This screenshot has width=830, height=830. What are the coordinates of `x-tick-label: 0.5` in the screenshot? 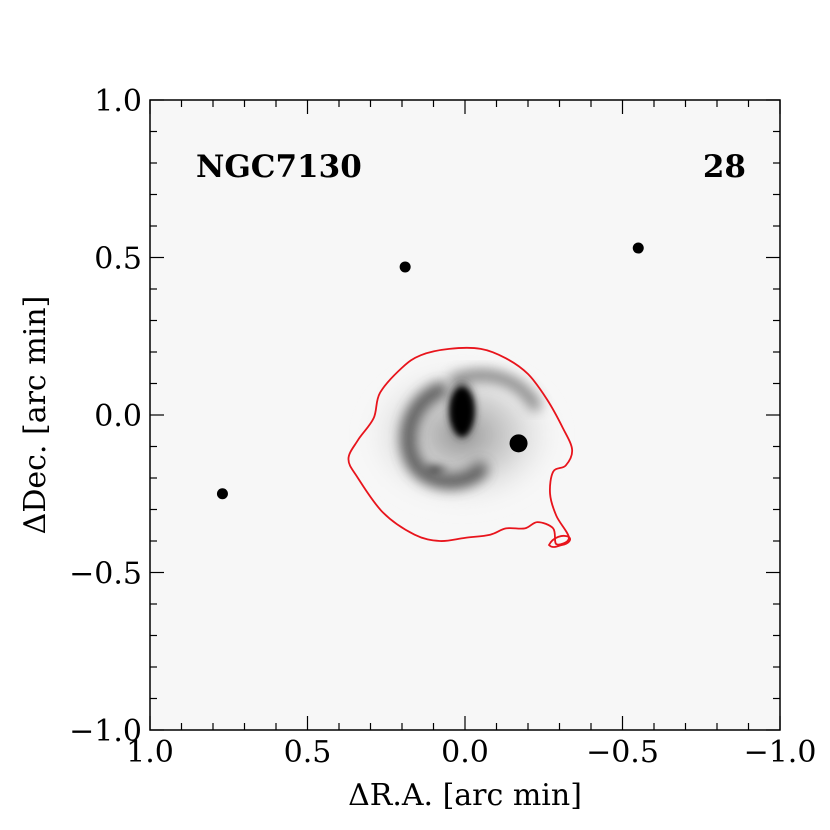 It's located at (308, 752).